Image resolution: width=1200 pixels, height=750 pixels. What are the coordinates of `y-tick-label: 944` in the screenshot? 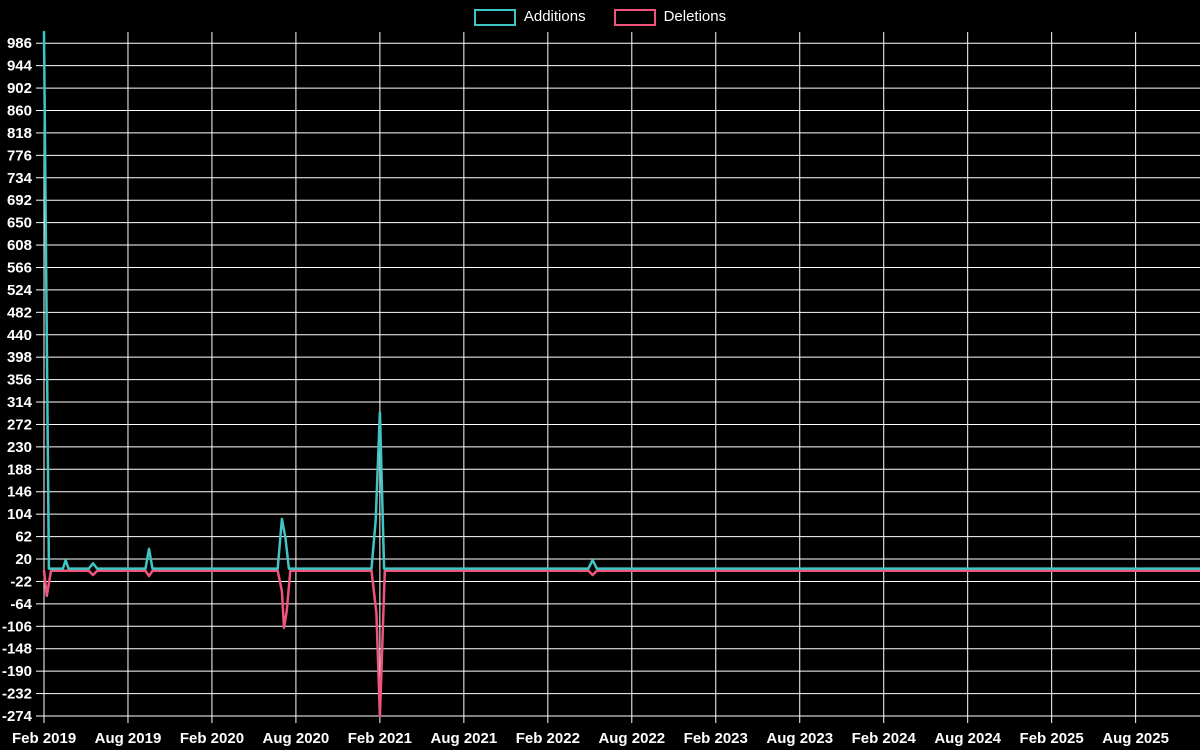 It's located at (20, 66).